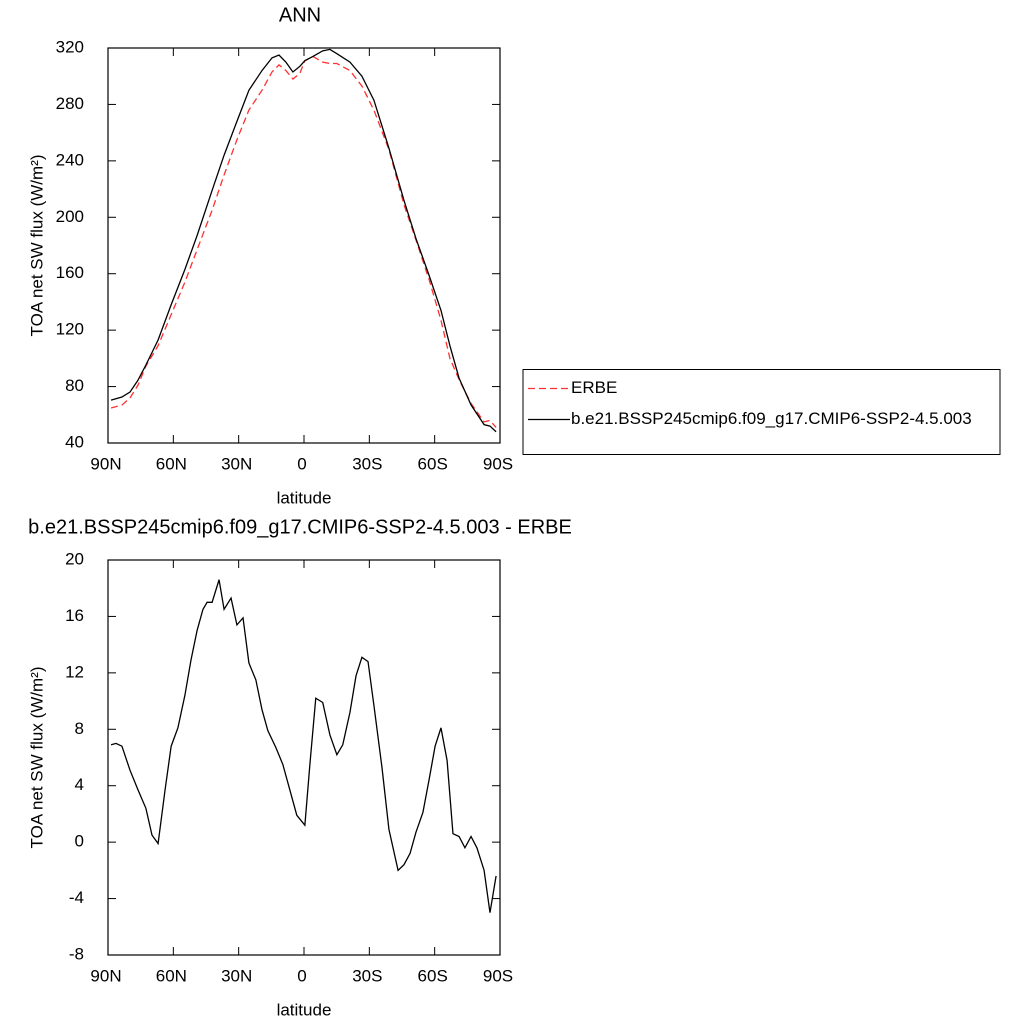 The height and width of the screenshot is (1024, 1024). I want to click on y-tick-label: 160, so click(70, 272).